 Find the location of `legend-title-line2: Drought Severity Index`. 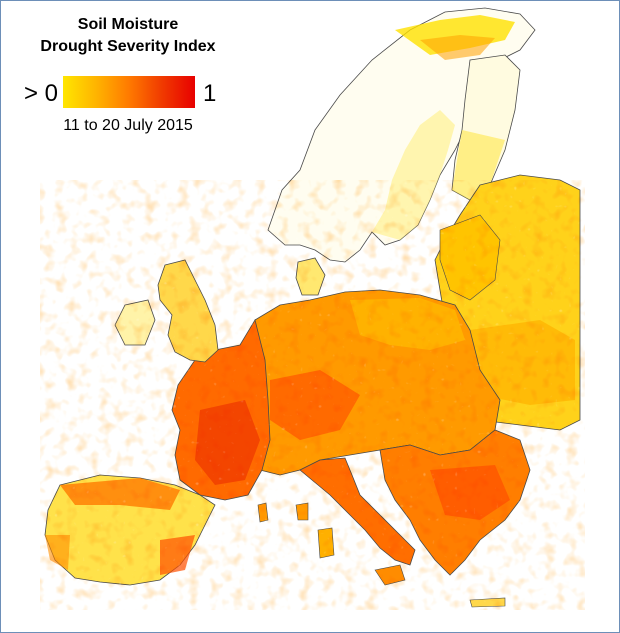

legend-title-line2: Drought Severity Index is located at coordinates (128, 46).